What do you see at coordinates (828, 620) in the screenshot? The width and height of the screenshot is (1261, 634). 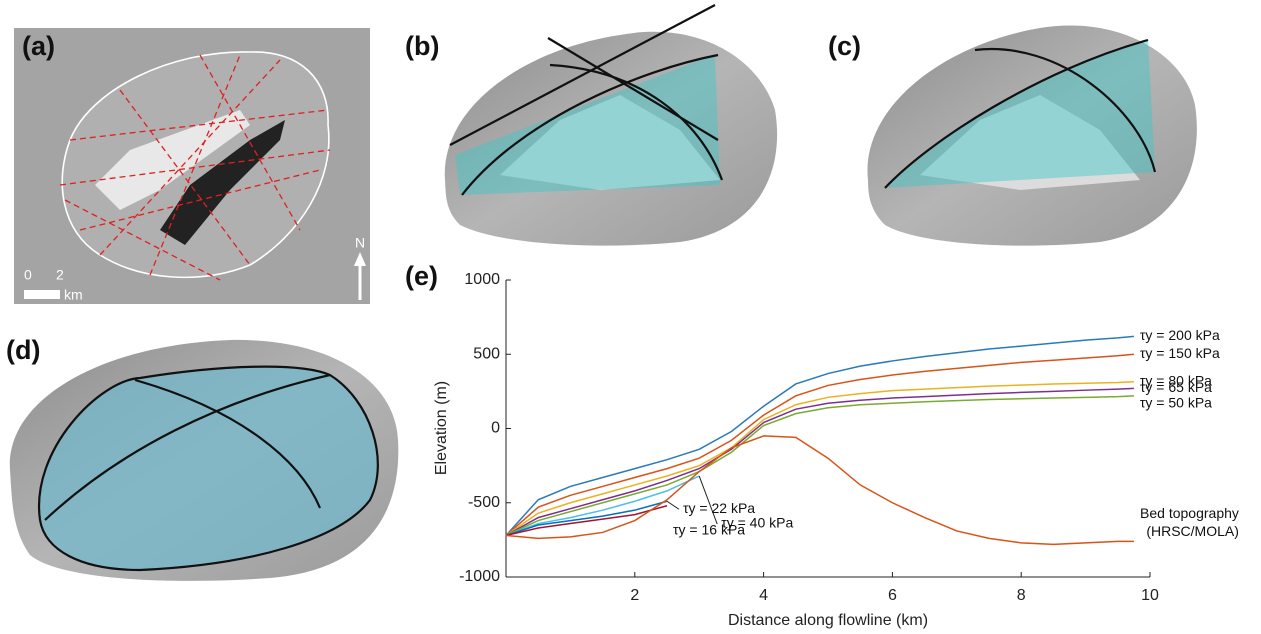 I see `x-axis-label: Distance along flowline (km)` at bounding box center [828, 620].